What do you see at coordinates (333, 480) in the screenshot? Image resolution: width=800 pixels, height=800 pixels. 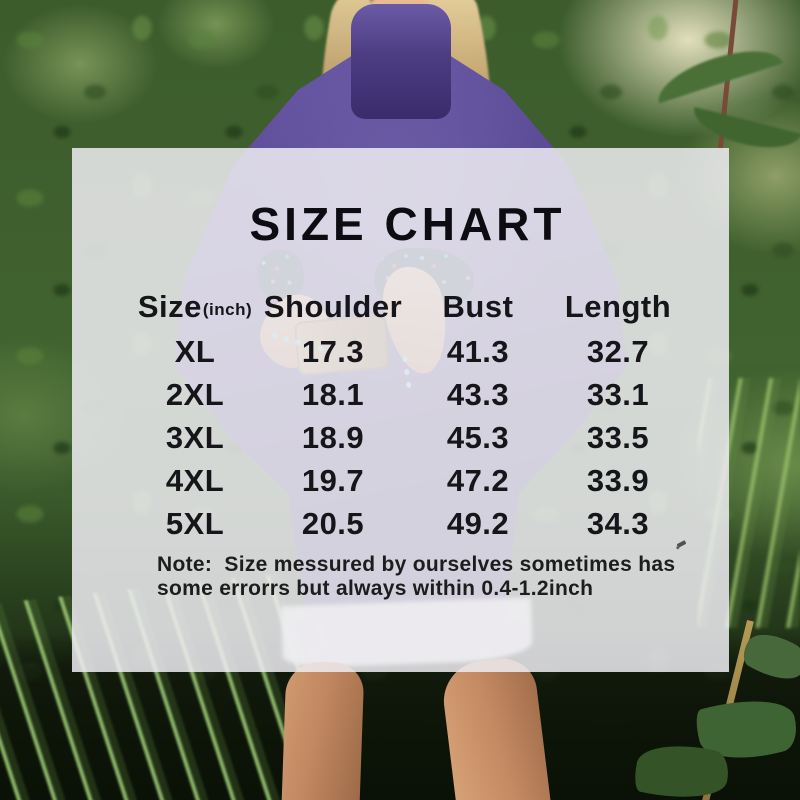 I see `shoulder-cell: 19.7` at bounding box center [333, 480].